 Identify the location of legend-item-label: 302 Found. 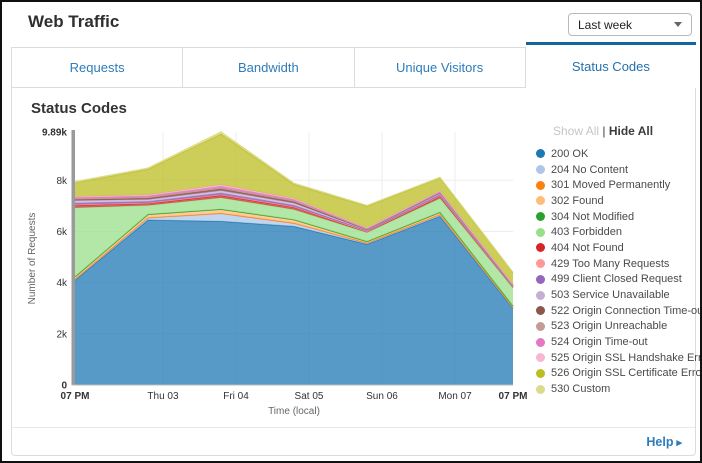
(577, 200).